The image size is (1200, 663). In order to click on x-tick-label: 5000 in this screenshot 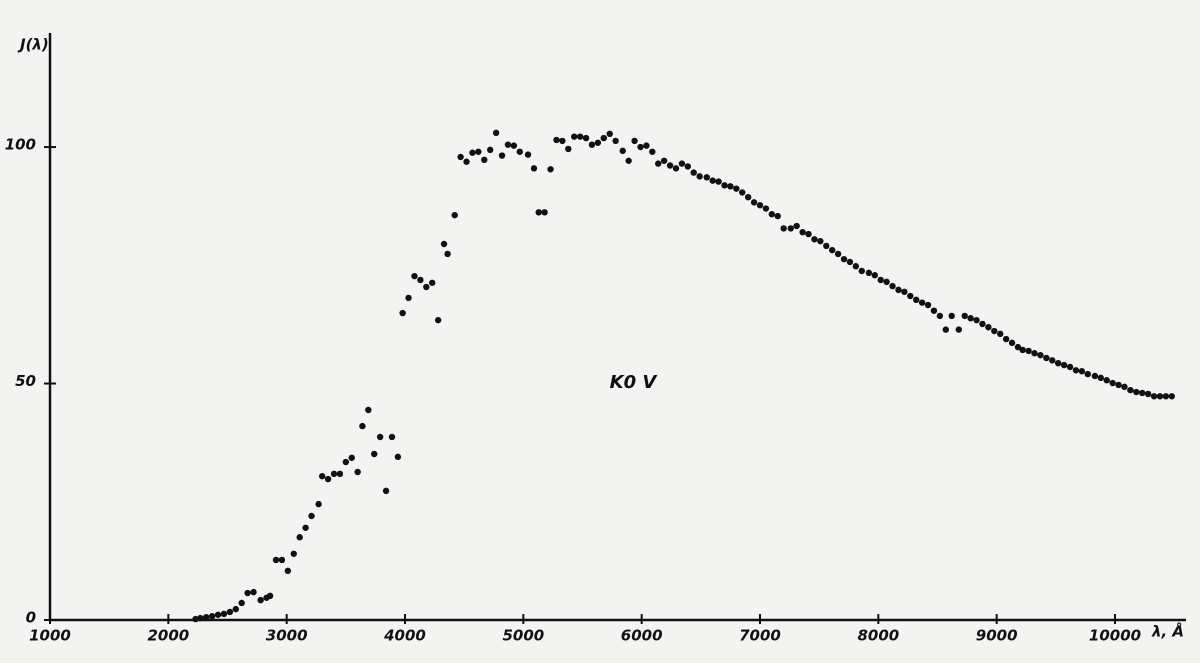, I will do `click(523, 636)`.